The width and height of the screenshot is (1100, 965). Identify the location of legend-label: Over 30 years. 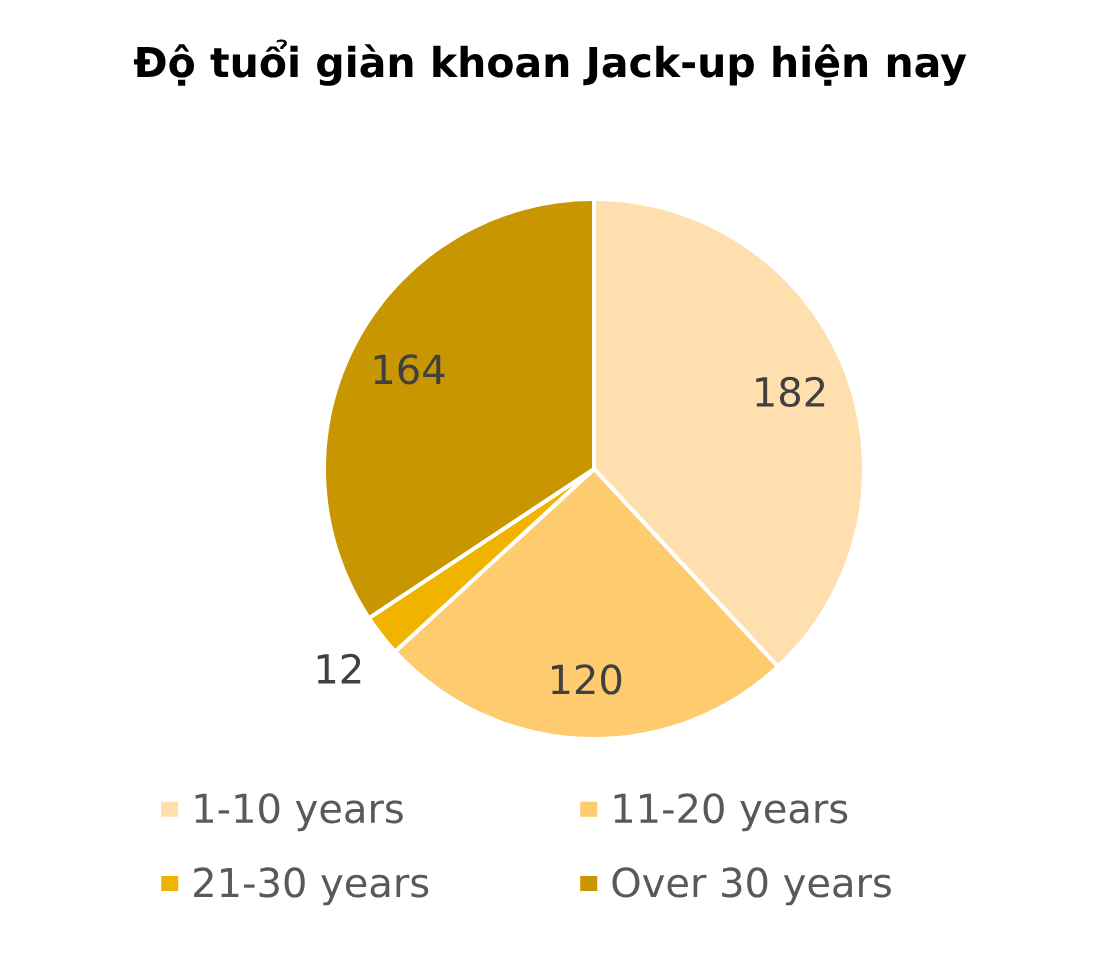
(751, 886).